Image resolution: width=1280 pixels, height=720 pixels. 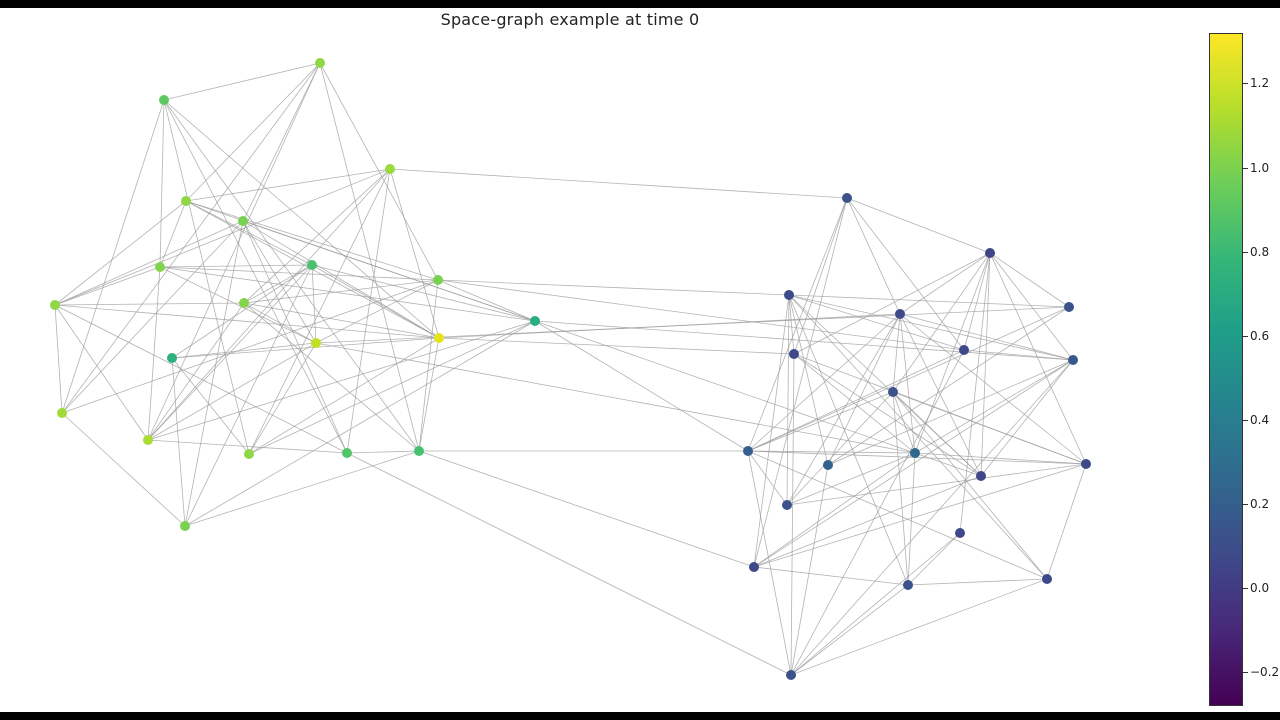 What do you see at coordinates (1265, 672) in the screenshot?
I see `colorbar-tick-label: −0.2` at bounding box center [1265, 672].